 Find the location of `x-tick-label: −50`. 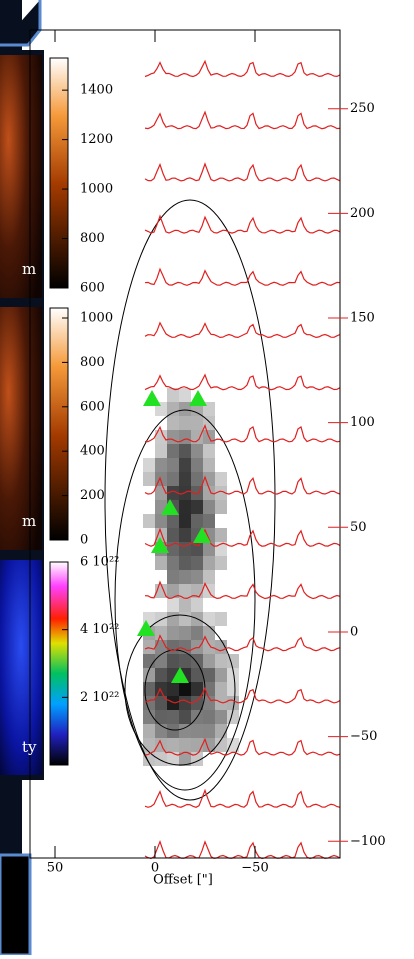

x-tick-label: −50 is located at coordinates (254, 868).